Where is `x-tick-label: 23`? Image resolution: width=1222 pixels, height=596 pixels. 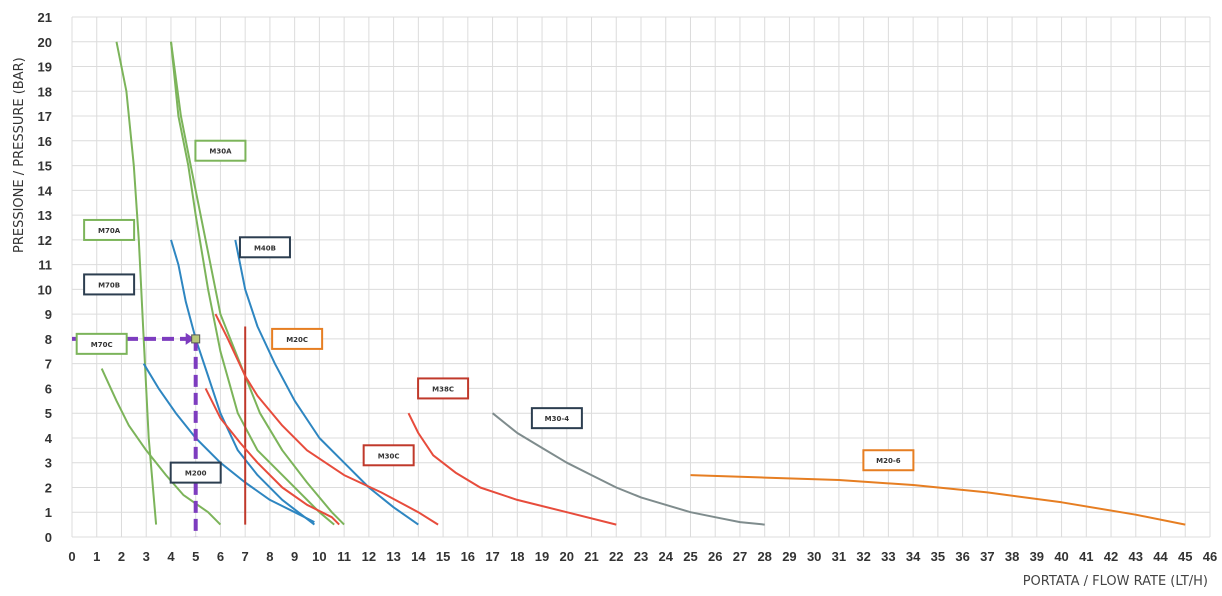 x-tick-label: 23 is located at coordinates (641, 556).